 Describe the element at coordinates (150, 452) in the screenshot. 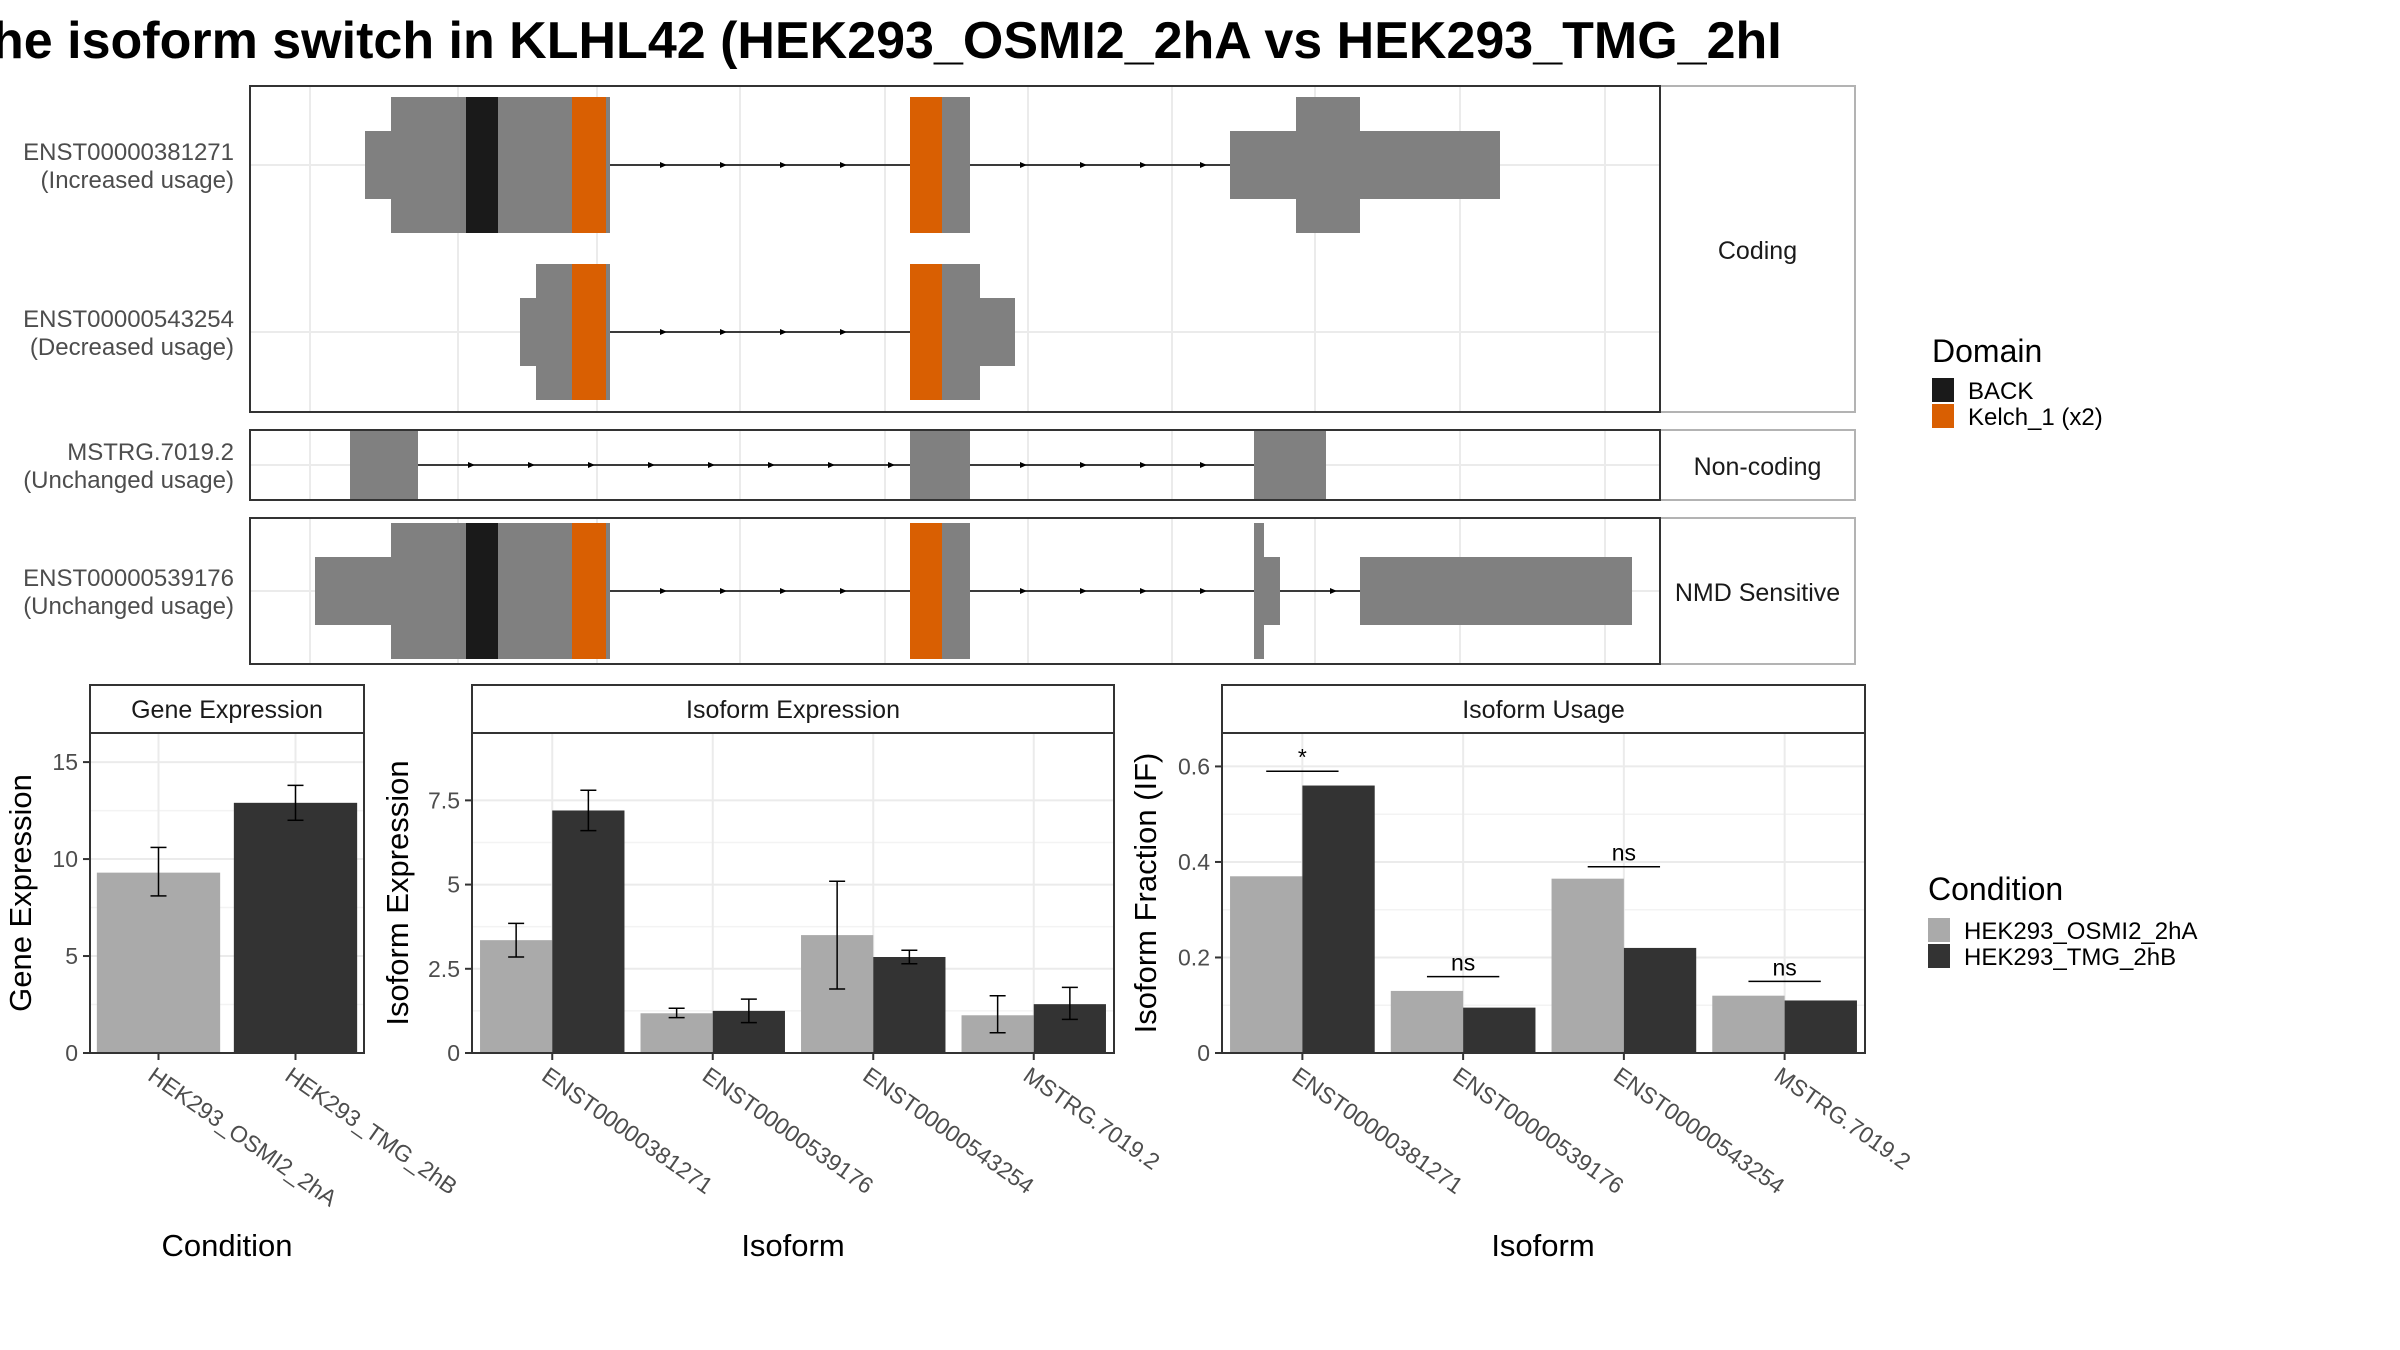

I see `transcript-name: MSTRG.7019.2` at that location.